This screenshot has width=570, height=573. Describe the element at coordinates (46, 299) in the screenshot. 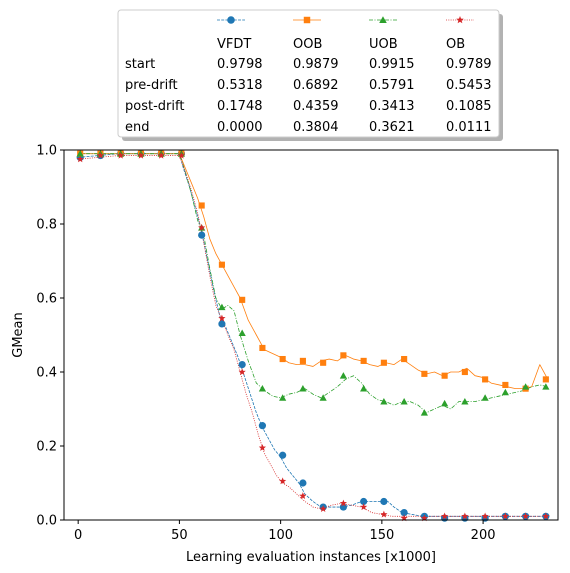

I see `y-tick-label: 0.6` at that location.